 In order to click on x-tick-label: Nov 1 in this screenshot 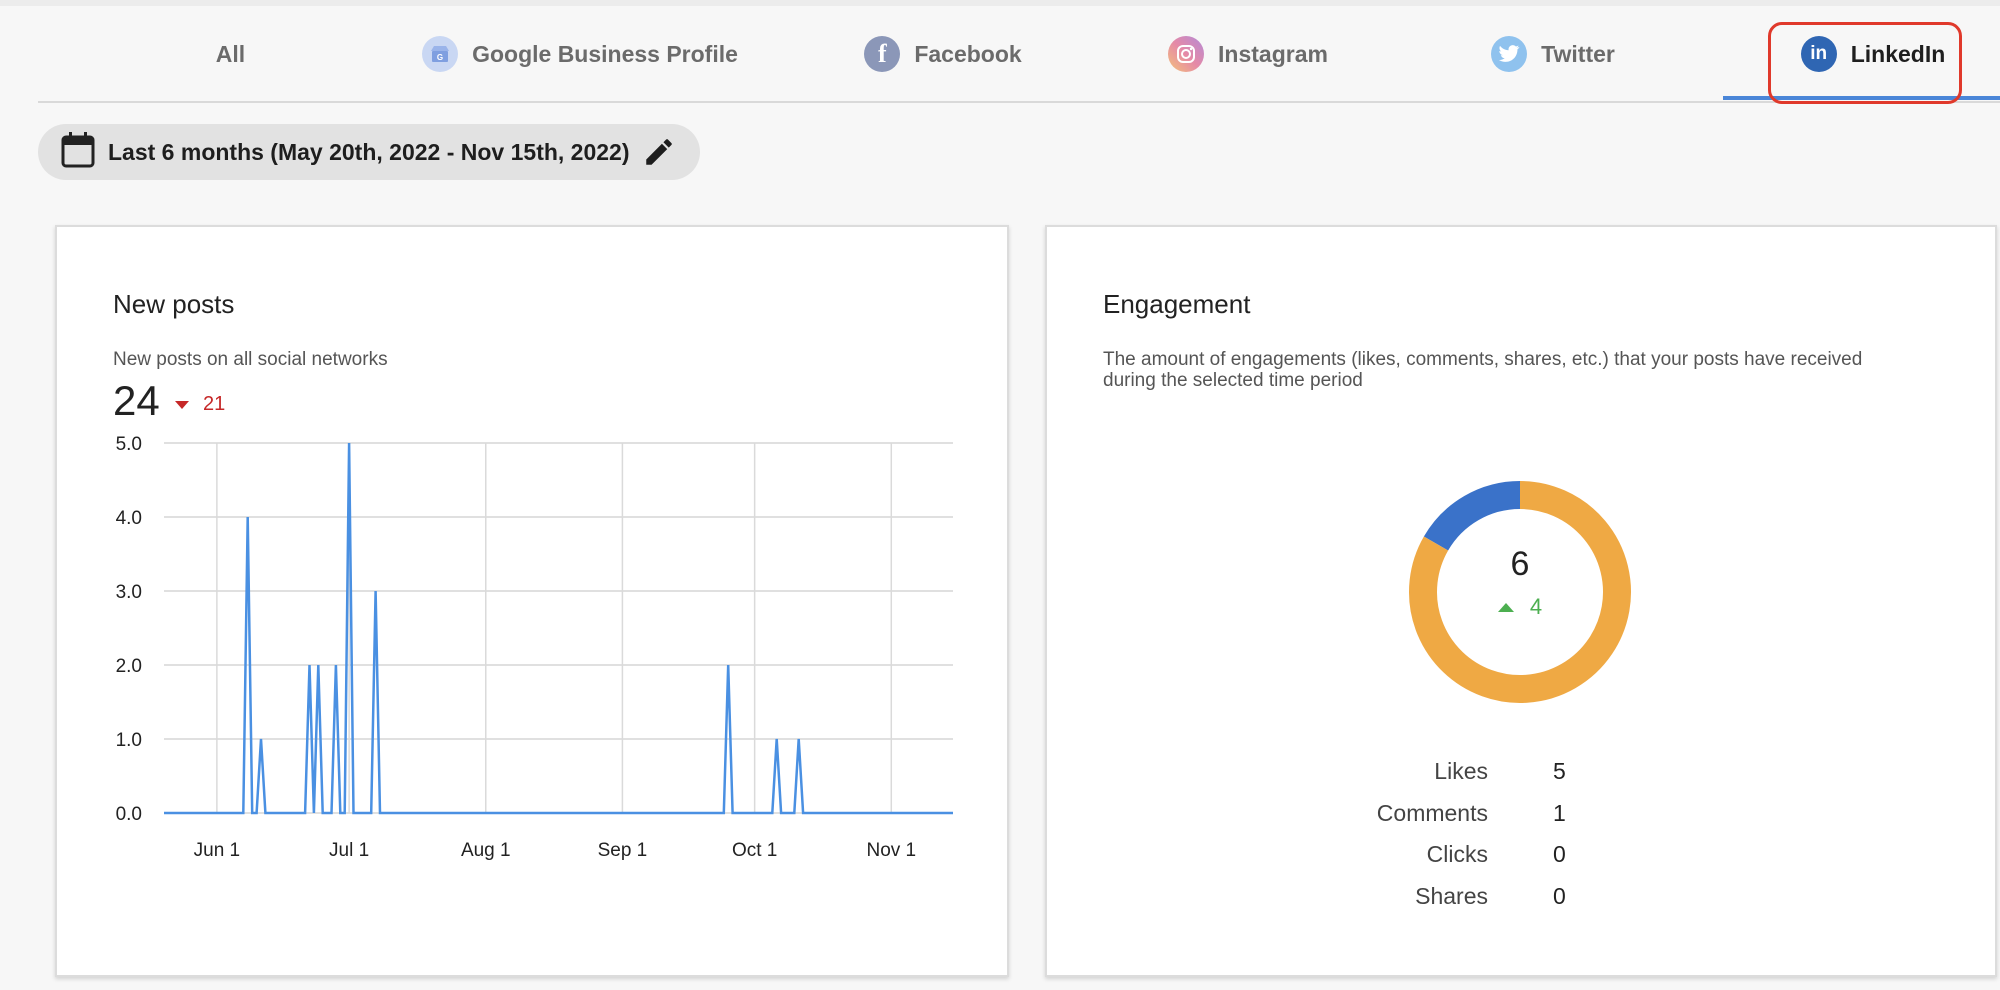, I will do `click(891, 850)`.